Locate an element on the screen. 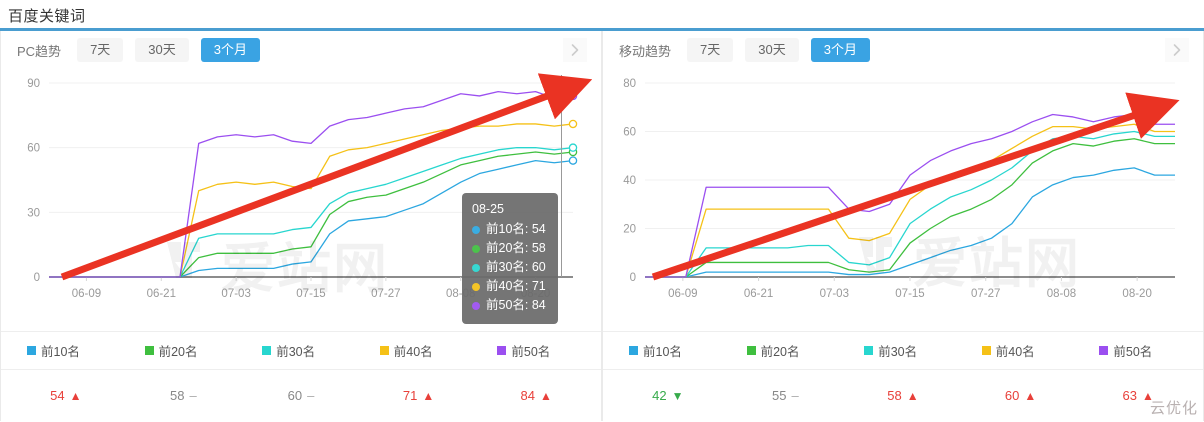 This screenshot has height=422, width=1204. value-cell-top30: 60– is located at coordinates (301, 395).